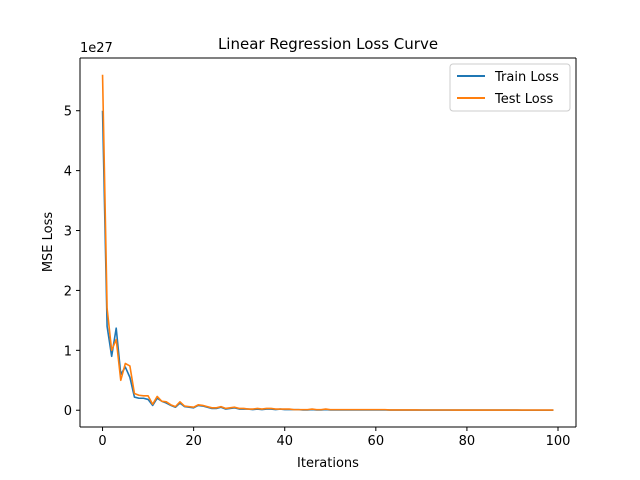 The width and height of the screenshot is (640, 480). Describe the element at coordinates (467, 441) in the screenshot. I see `x-tick-label: 80` at that location.